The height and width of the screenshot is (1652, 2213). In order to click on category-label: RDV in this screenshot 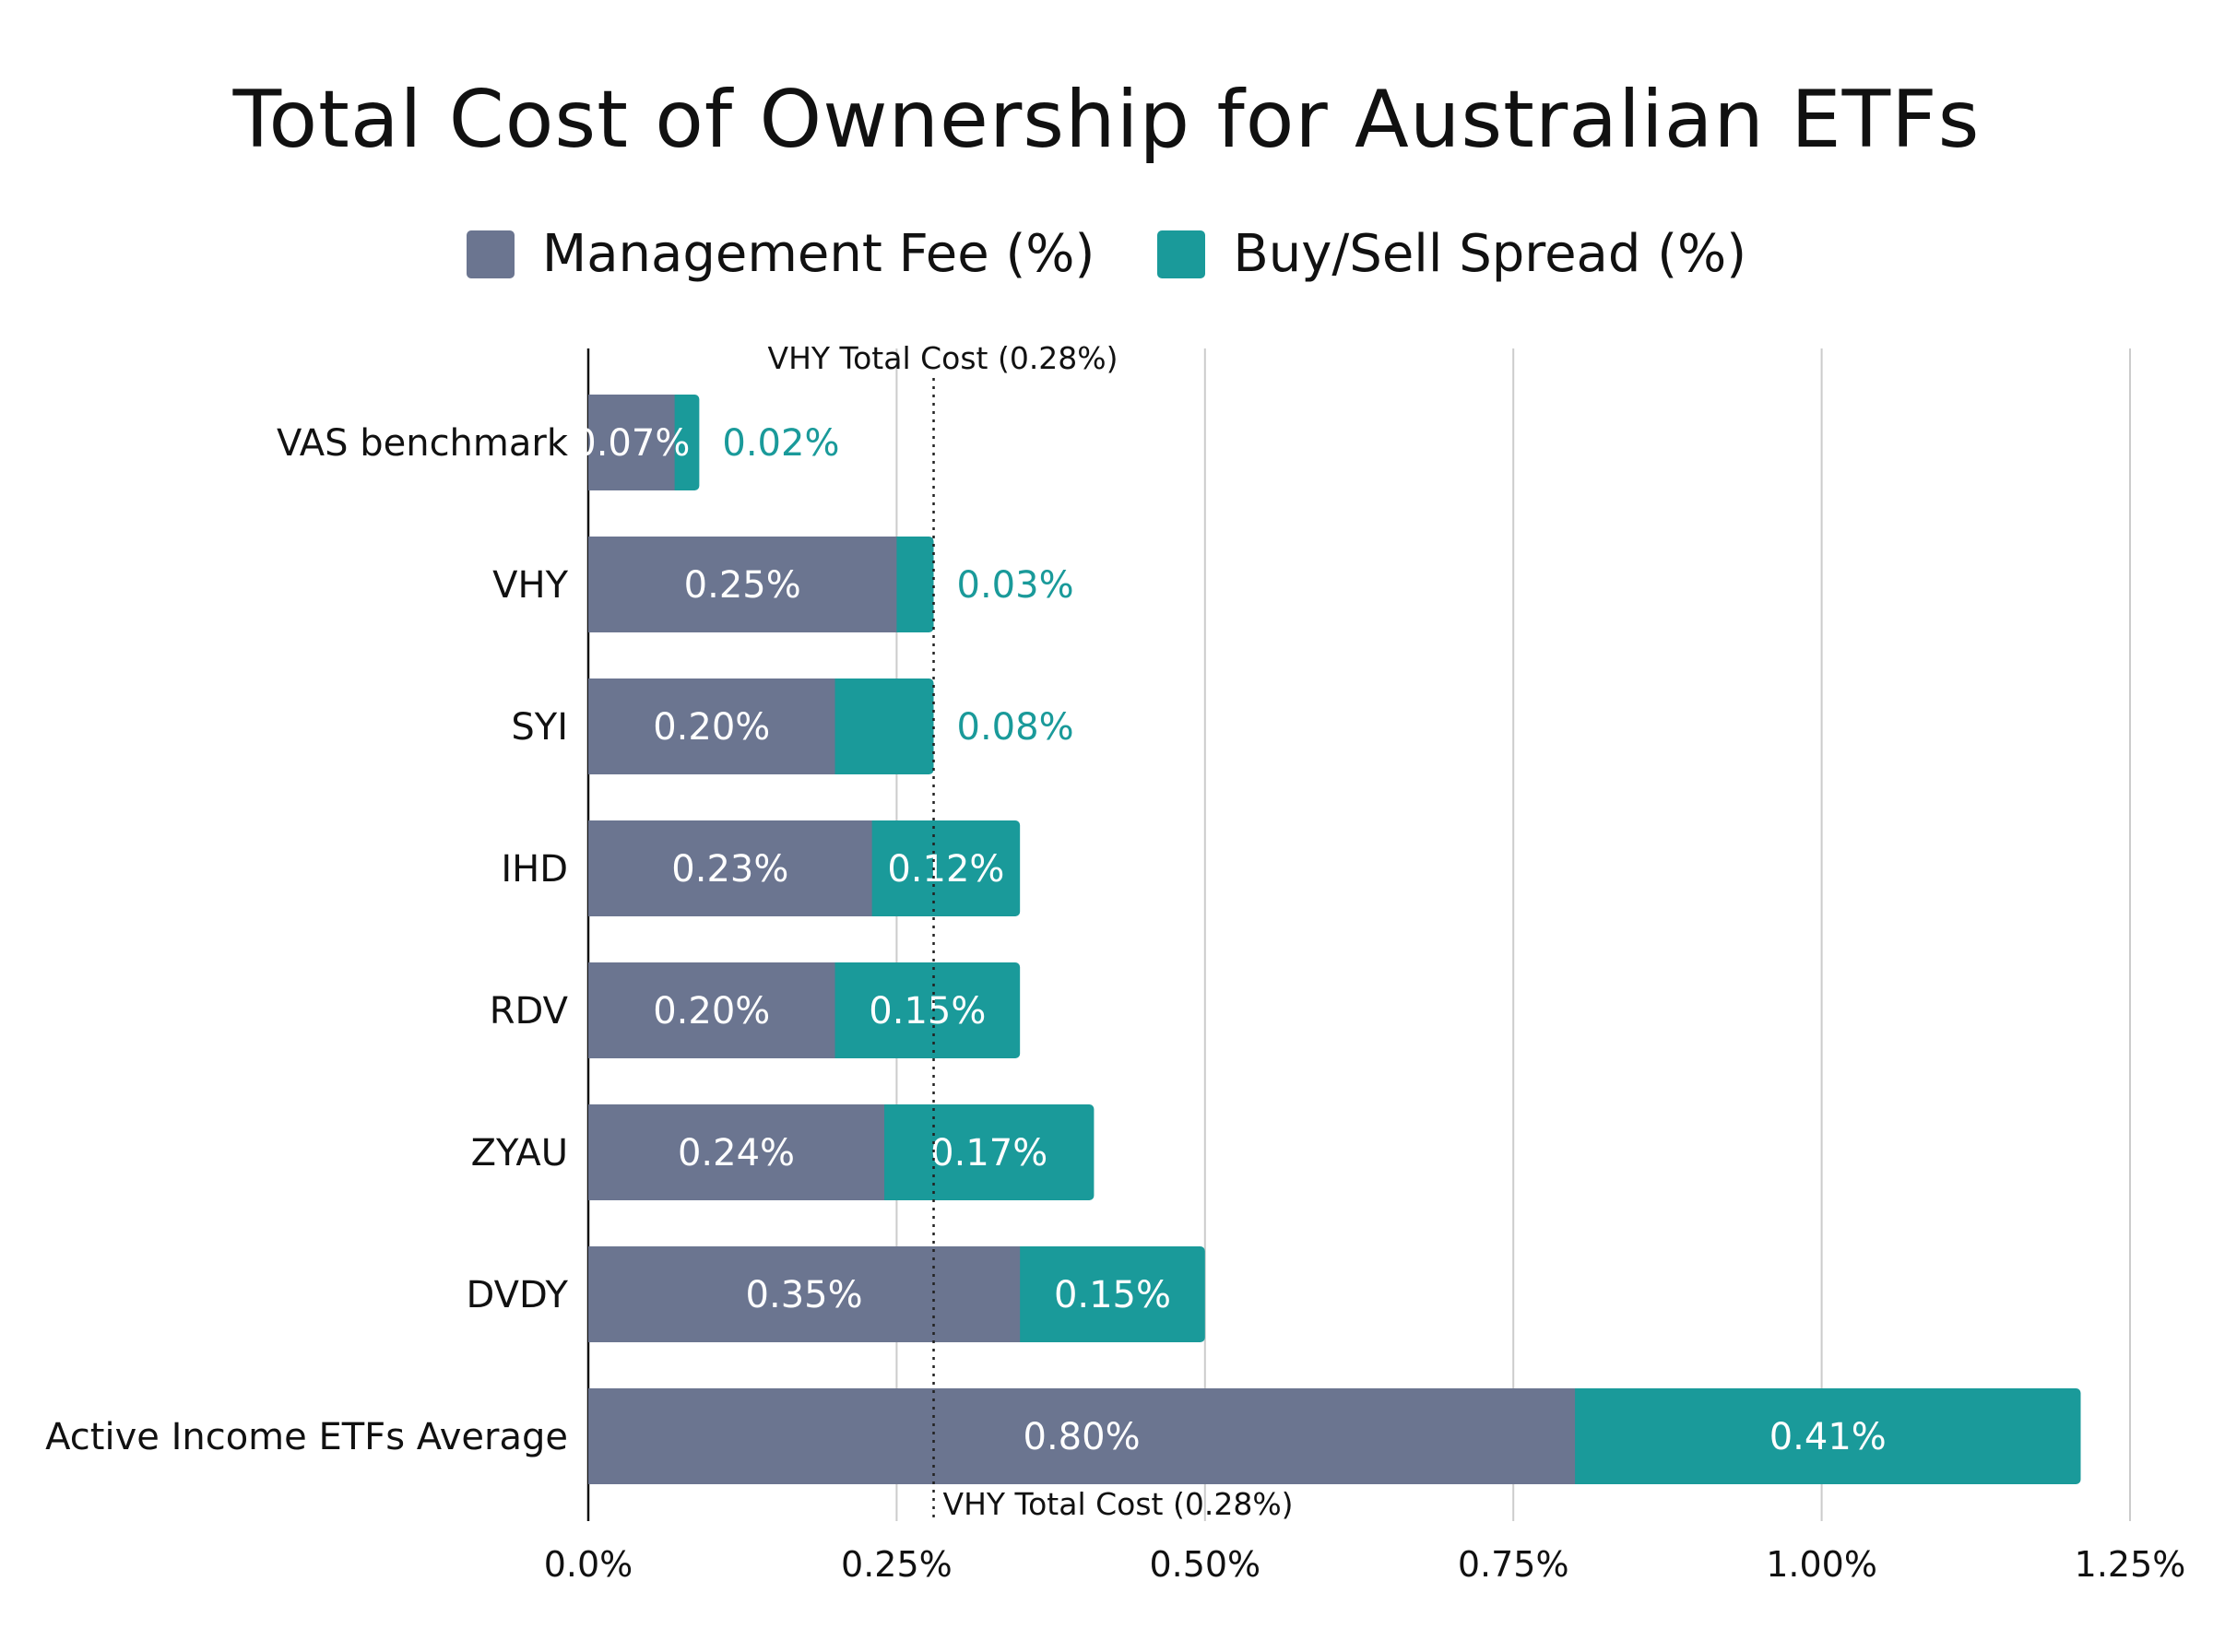, I will do `click(529, 1011)`.